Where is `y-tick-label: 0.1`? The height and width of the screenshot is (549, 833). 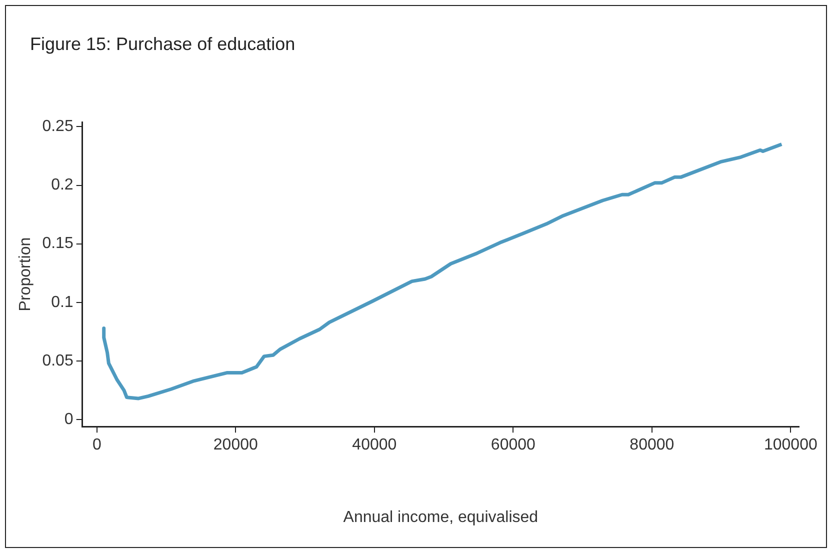 y-tick-label: 0.1 is located at coordinates (62, 302).